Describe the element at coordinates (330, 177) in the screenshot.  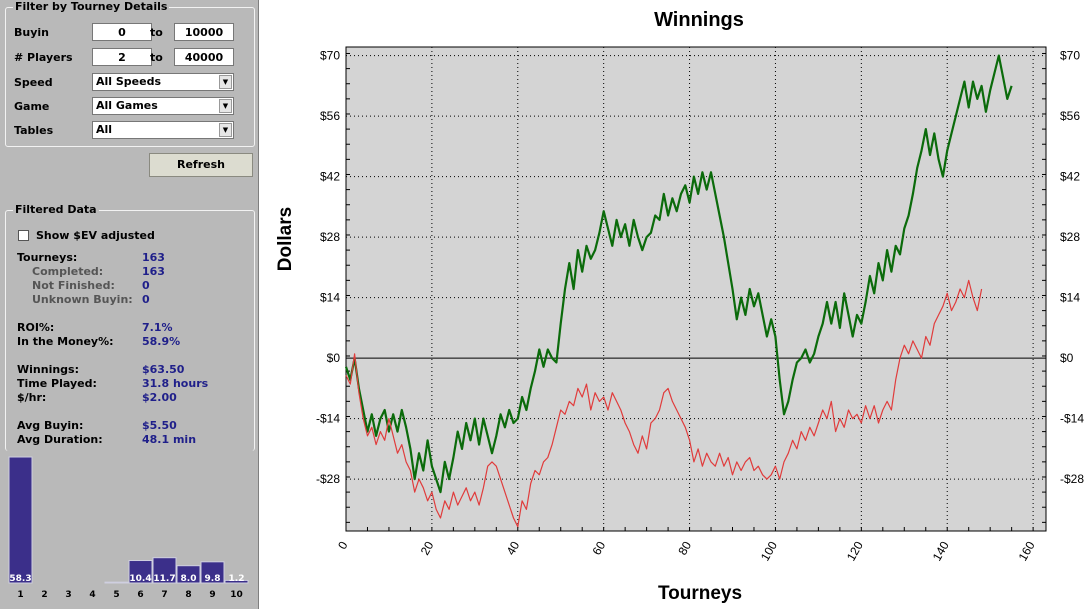
I see `y-tick-label-left: $42` at that location.